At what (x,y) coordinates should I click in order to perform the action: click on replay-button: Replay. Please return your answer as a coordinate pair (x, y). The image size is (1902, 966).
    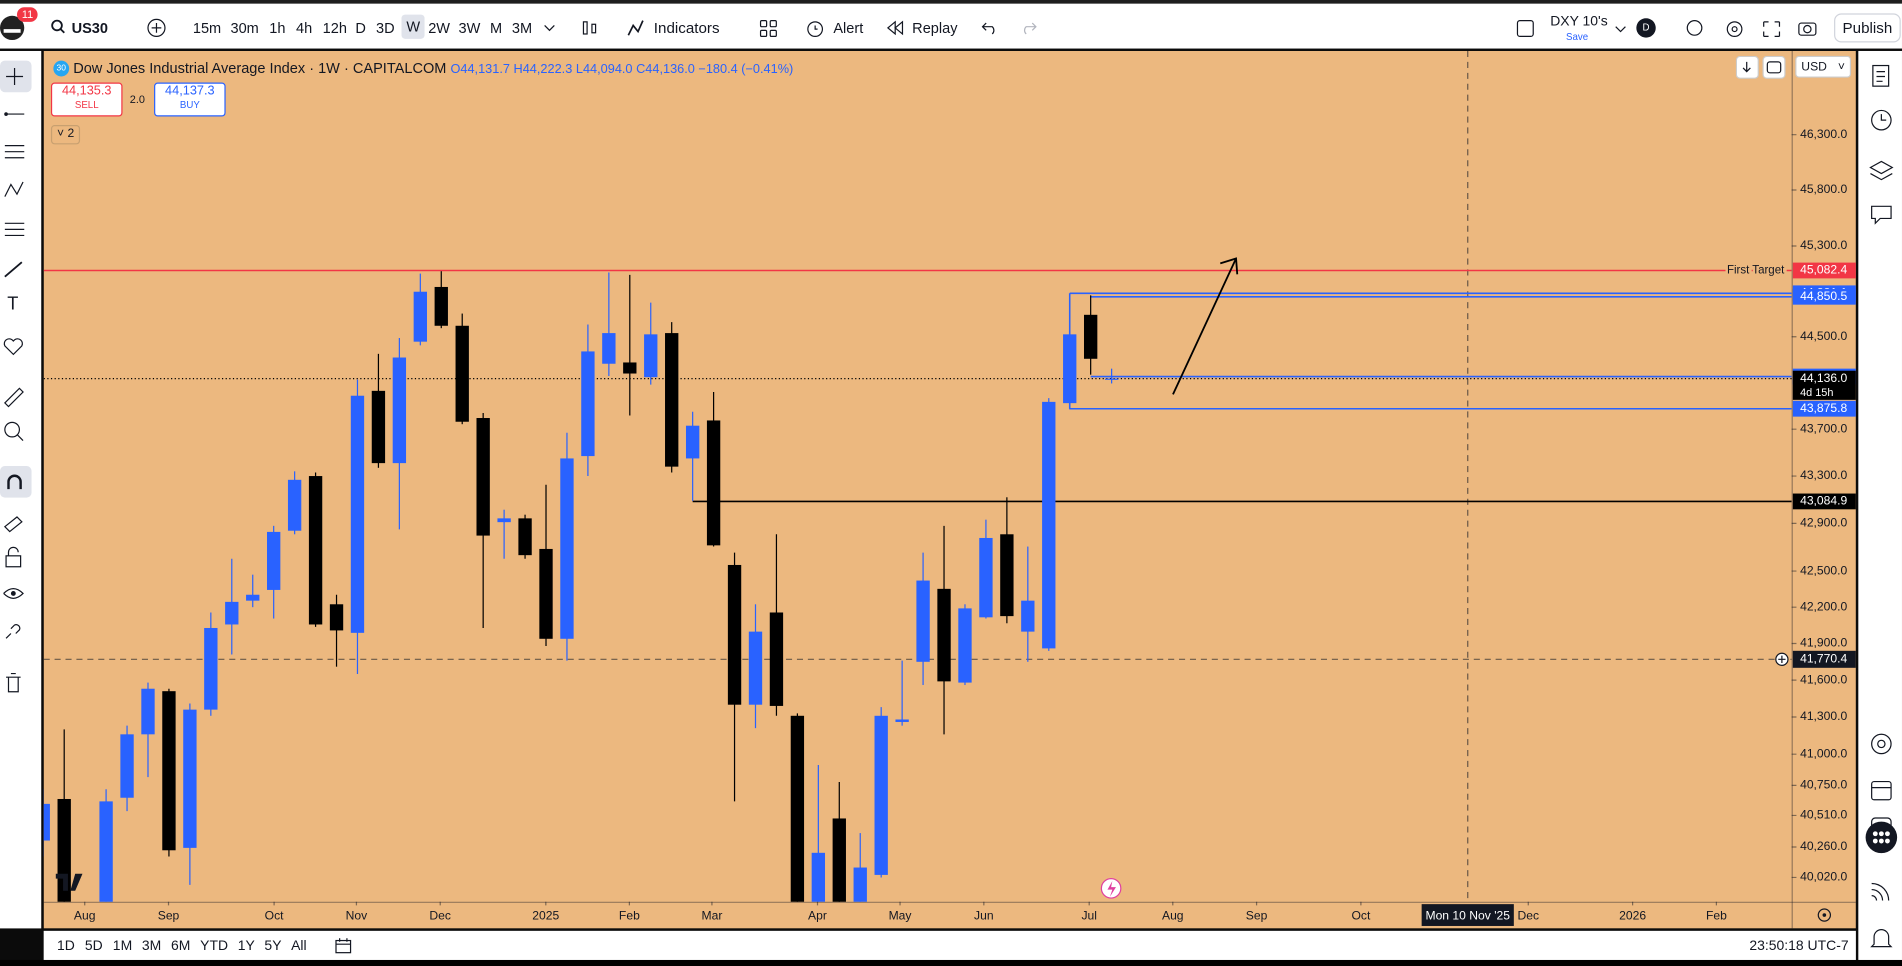
    Looking at the image, I should click on (935, 28).